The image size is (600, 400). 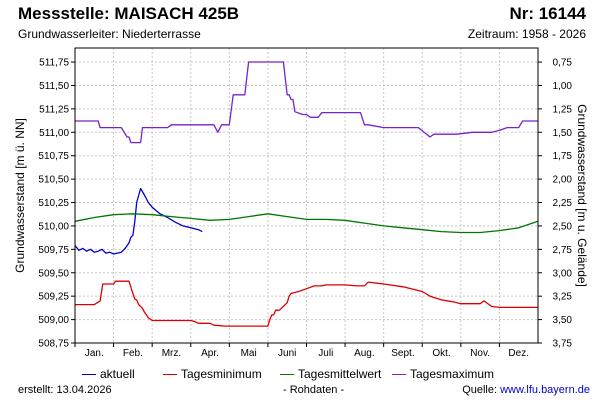 I want to click on y2-tick-label: 3,00, so click(x=563, y=273).